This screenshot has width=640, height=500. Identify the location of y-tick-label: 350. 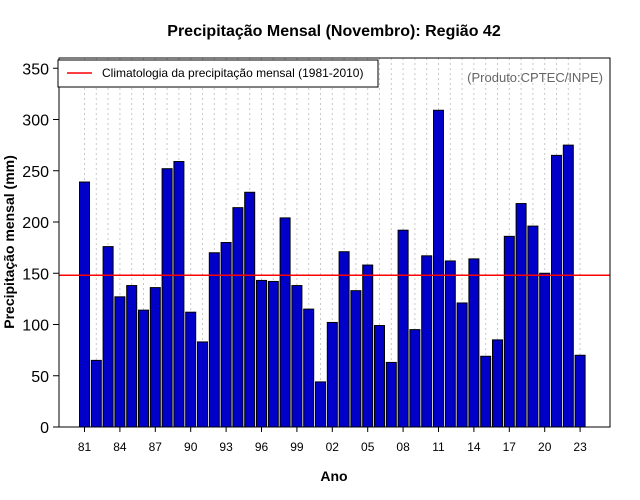
(35, 69).